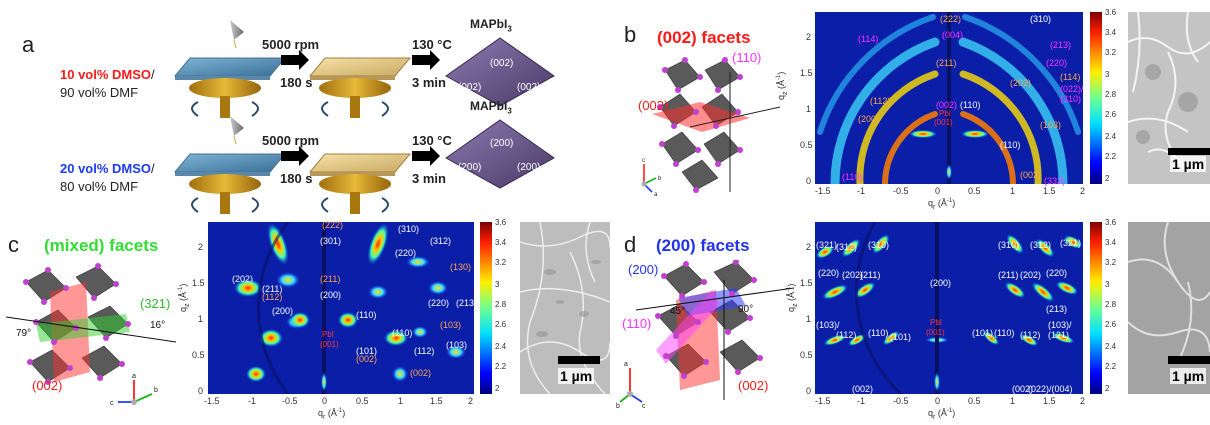 The image size is (1210, 425). Describe the element at coordinates (237, 126) in the screenshot. I see `pipette-icon` at that location.